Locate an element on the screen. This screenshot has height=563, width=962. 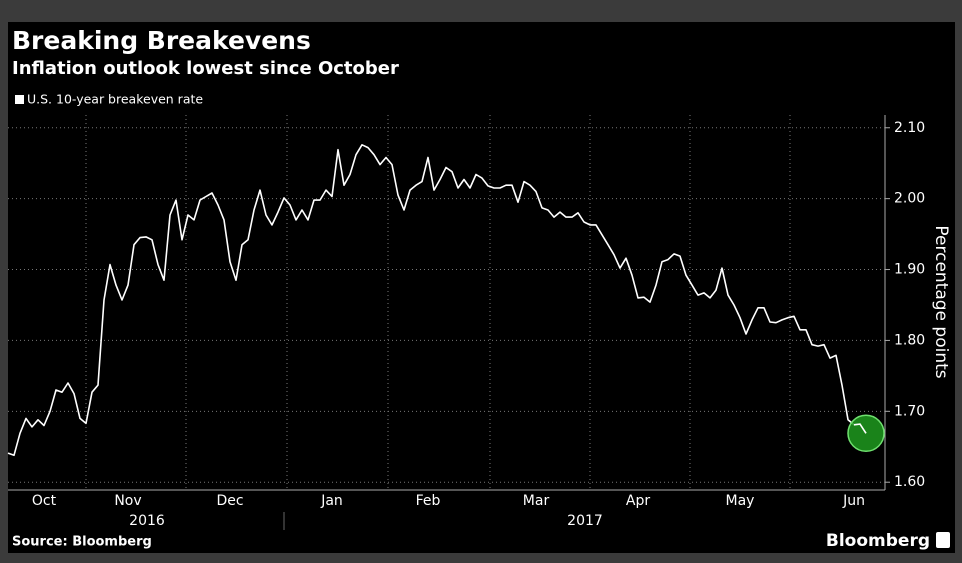
x-tick-label: Apr is located at coordinates (638, 501).